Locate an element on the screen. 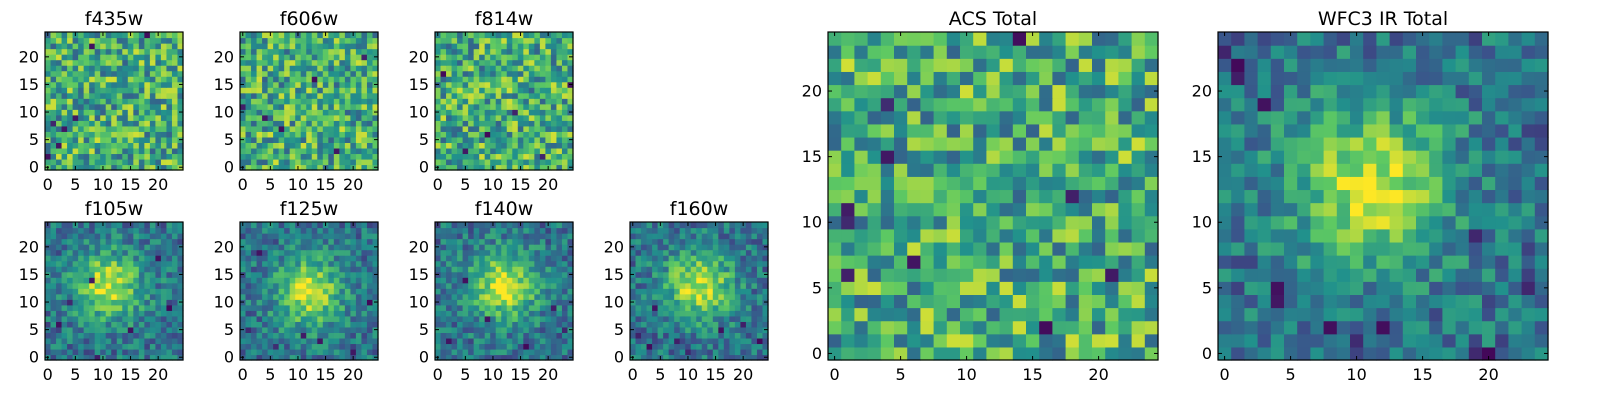 The width and height of the screenshot is (1600, 400). y-tick-label: 20 is located at coordinates (224, 246).